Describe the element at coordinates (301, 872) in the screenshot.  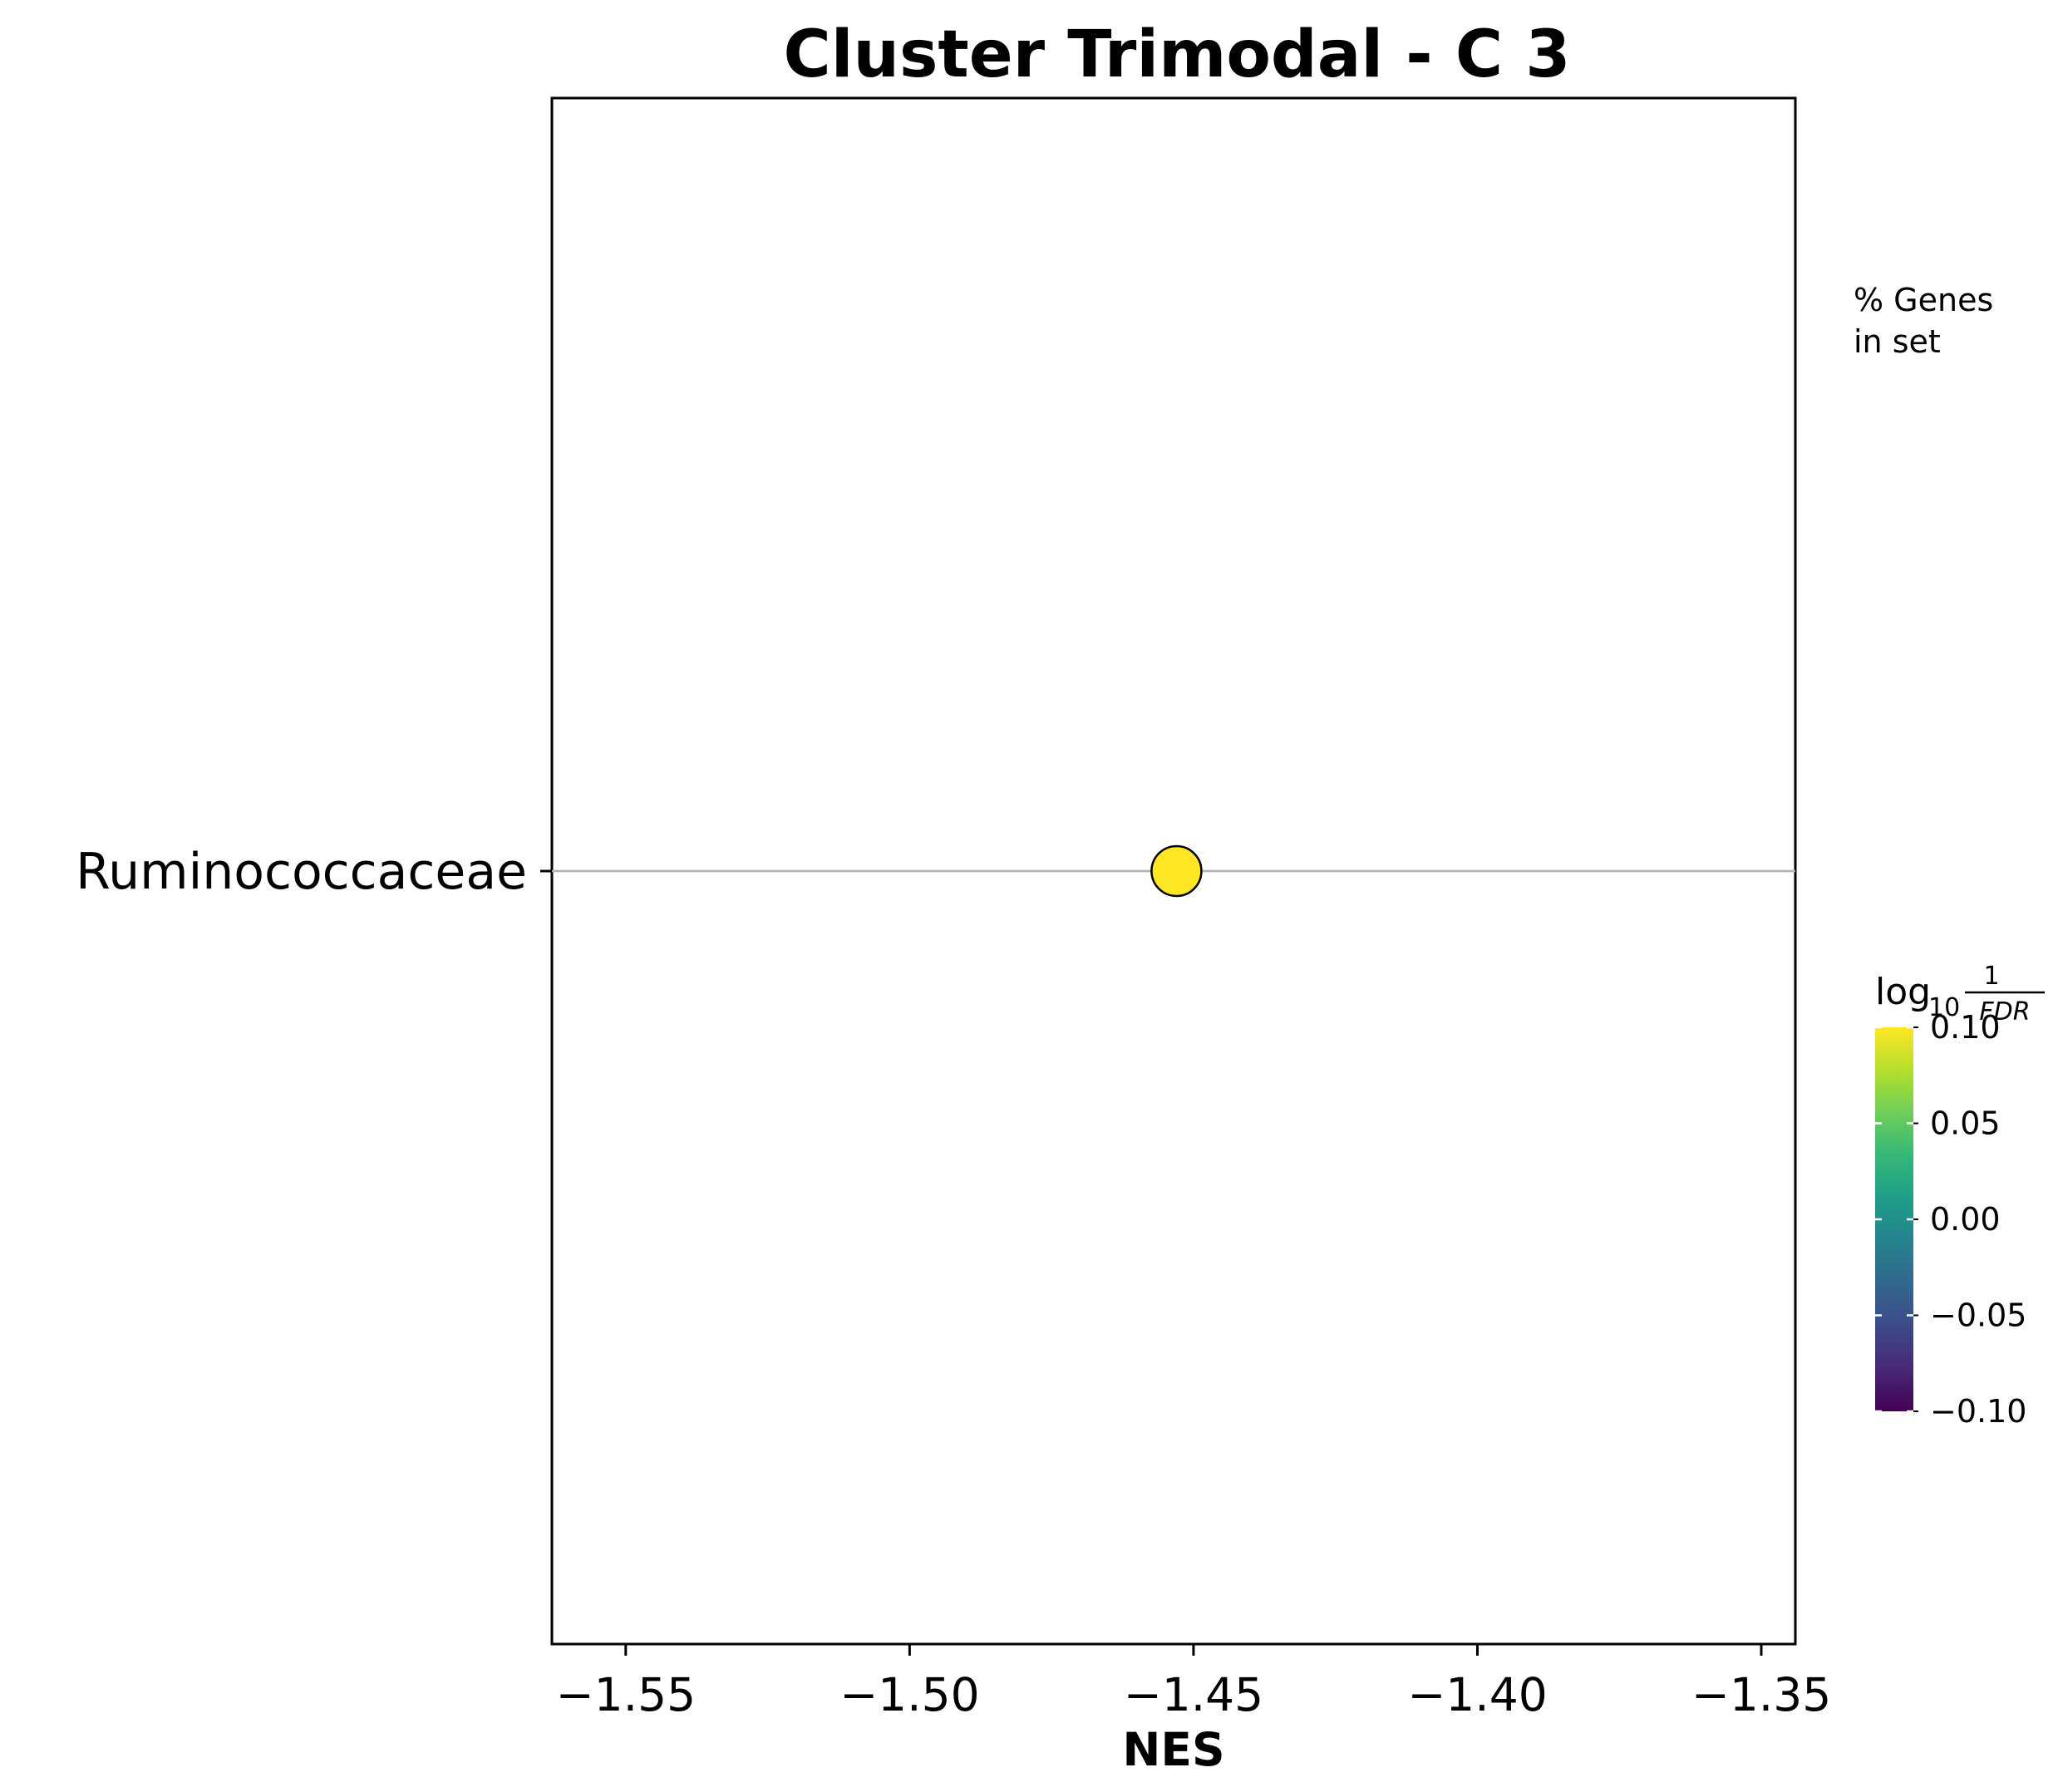
I see `y-tick-label: Ruminococcaceae` at that location.